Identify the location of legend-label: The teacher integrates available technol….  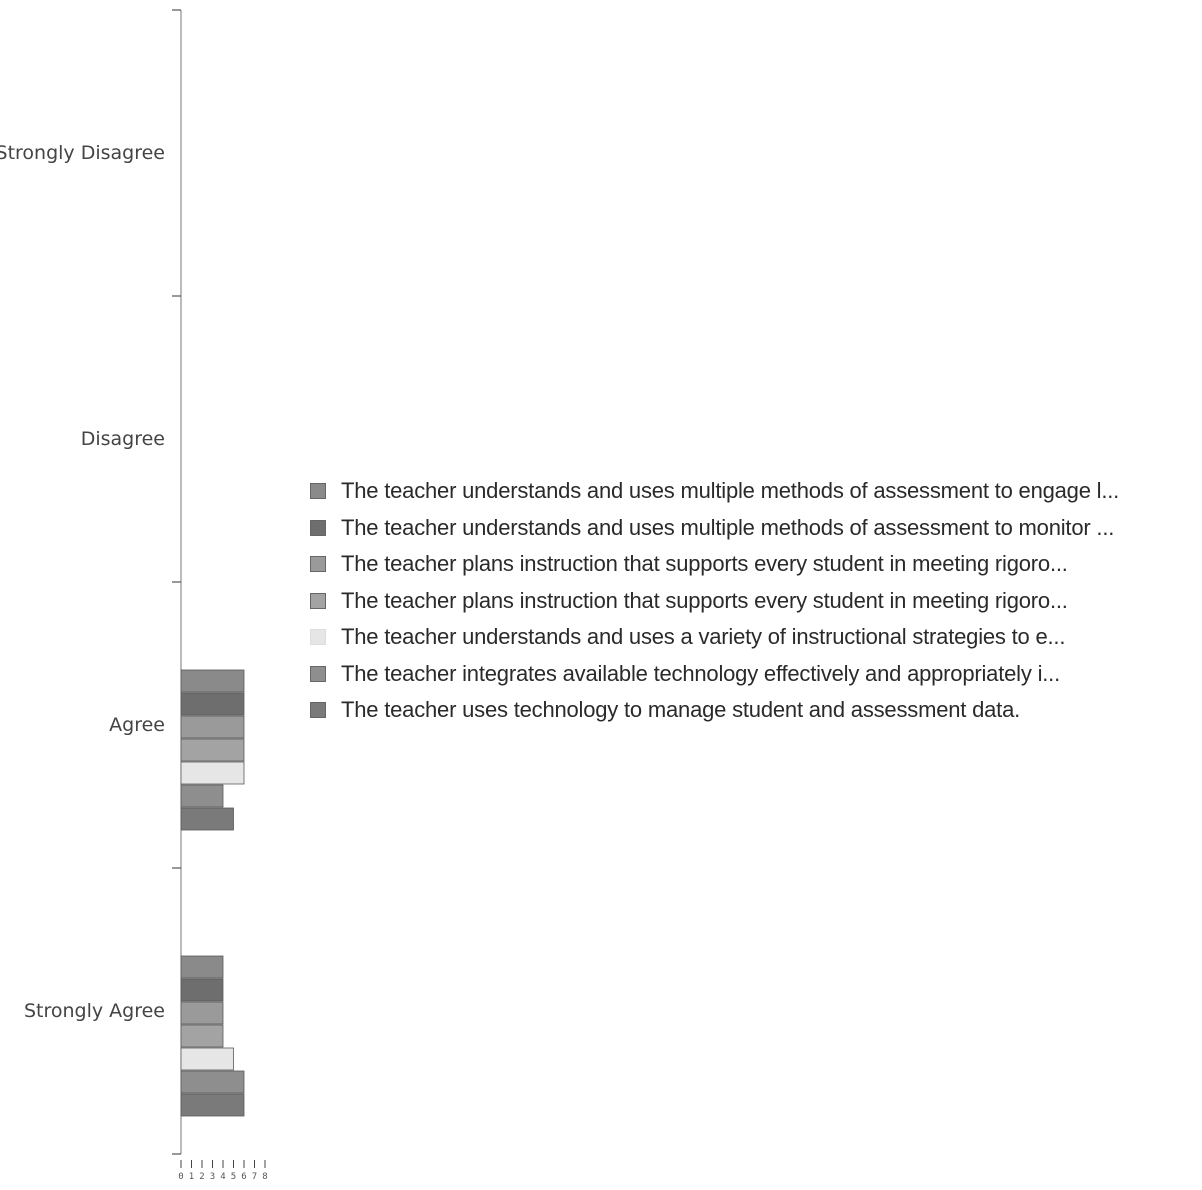
(700, 673).